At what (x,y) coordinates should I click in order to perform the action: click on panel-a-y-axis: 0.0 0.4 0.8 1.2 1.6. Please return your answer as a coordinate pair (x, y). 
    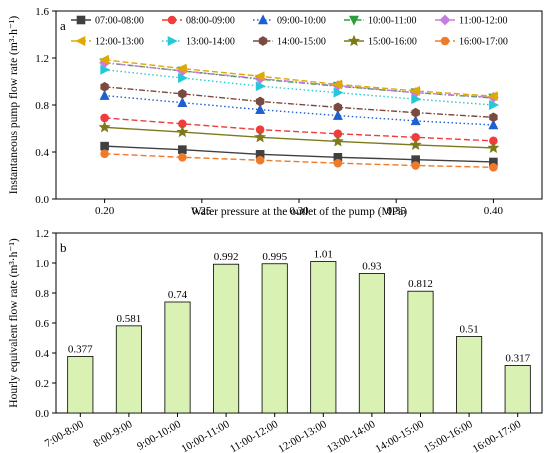
    Looking at the image, I should click on (45, 106).